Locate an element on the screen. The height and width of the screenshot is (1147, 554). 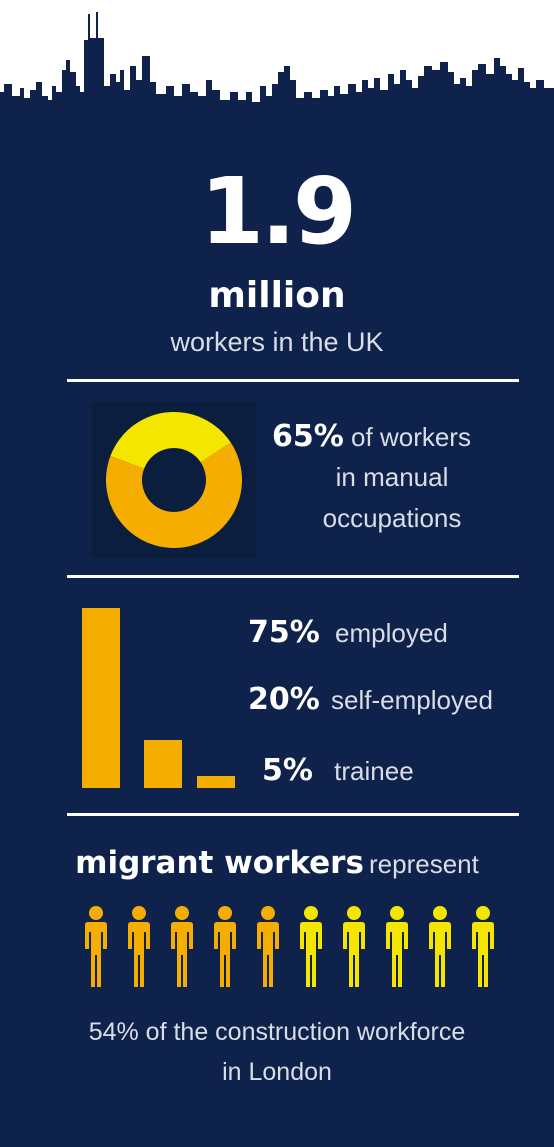
employment-row-trainee: 5% trainee is located at coordinates (338, 771).